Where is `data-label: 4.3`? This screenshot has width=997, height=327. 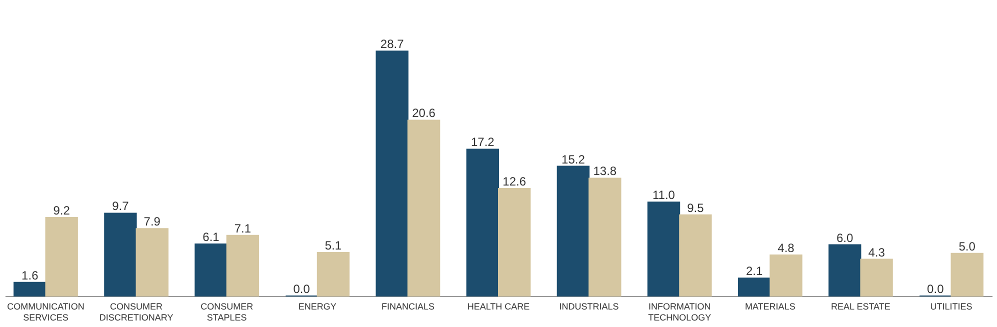 data-label: 4.3 is located at coordinates (877, 252).